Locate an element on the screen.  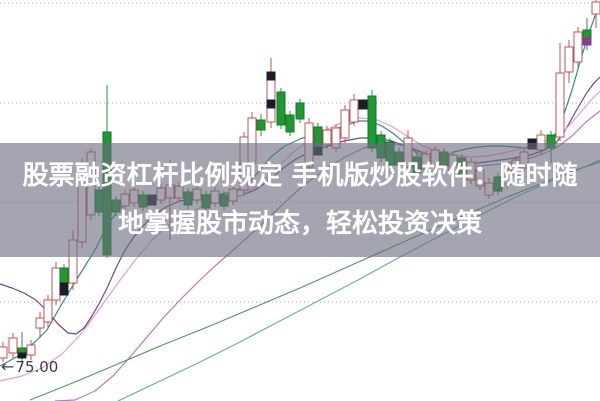
candle-body-purple is located at coordinates (587, 41).